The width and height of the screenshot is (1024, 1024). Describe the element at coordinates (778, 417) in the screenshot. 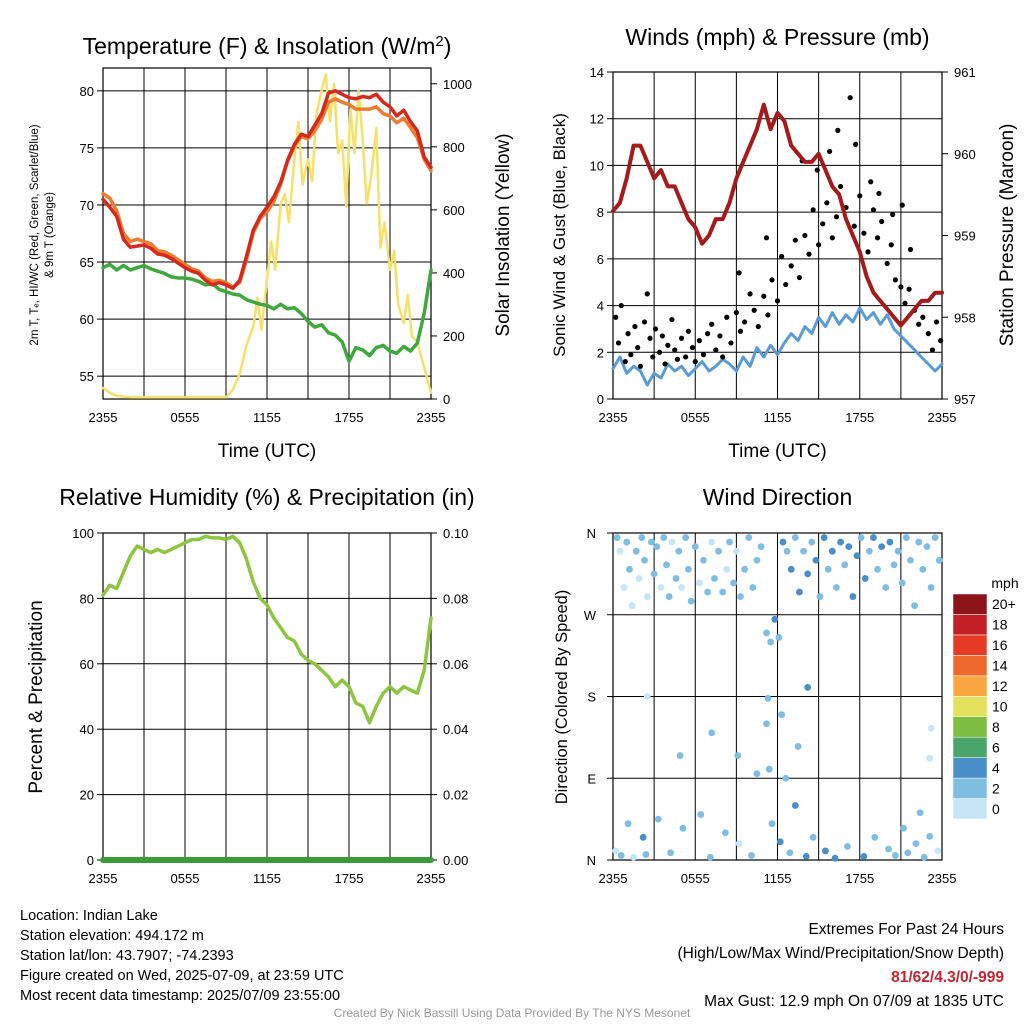

I see `winds-x-tick-label: 1155` at that location.